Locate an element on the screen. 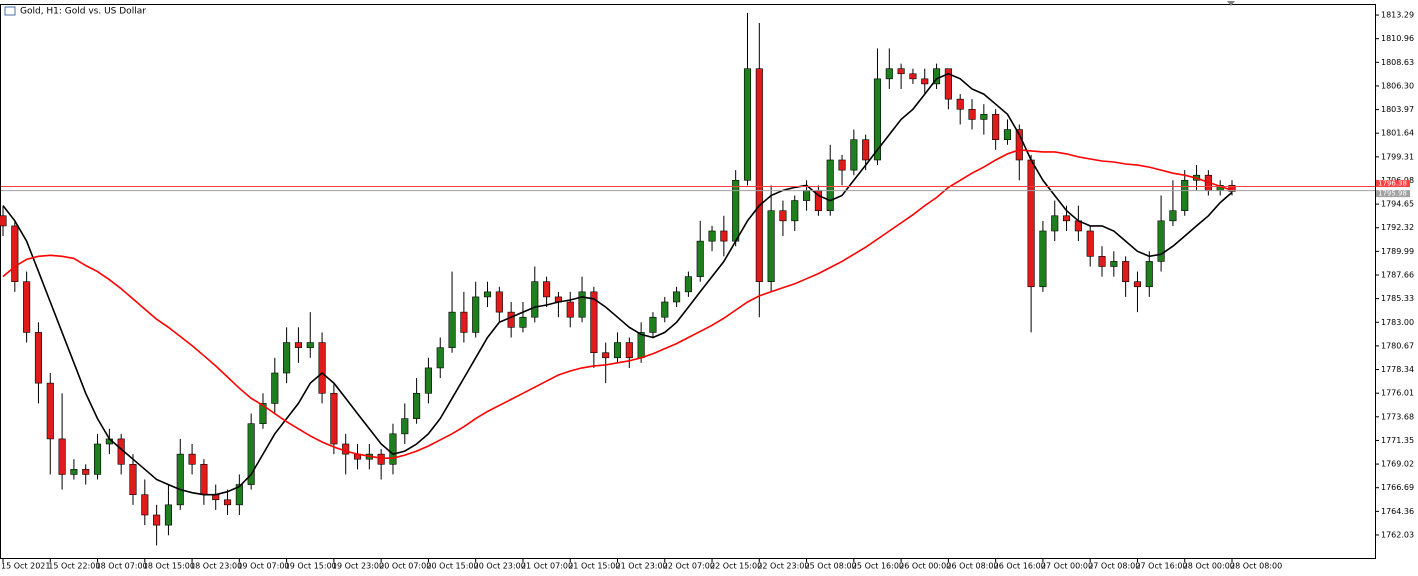 This screenshot has width=1418, height=576. x-tick-label: 15 Oct 2021 is located at coordinates (25, 566).